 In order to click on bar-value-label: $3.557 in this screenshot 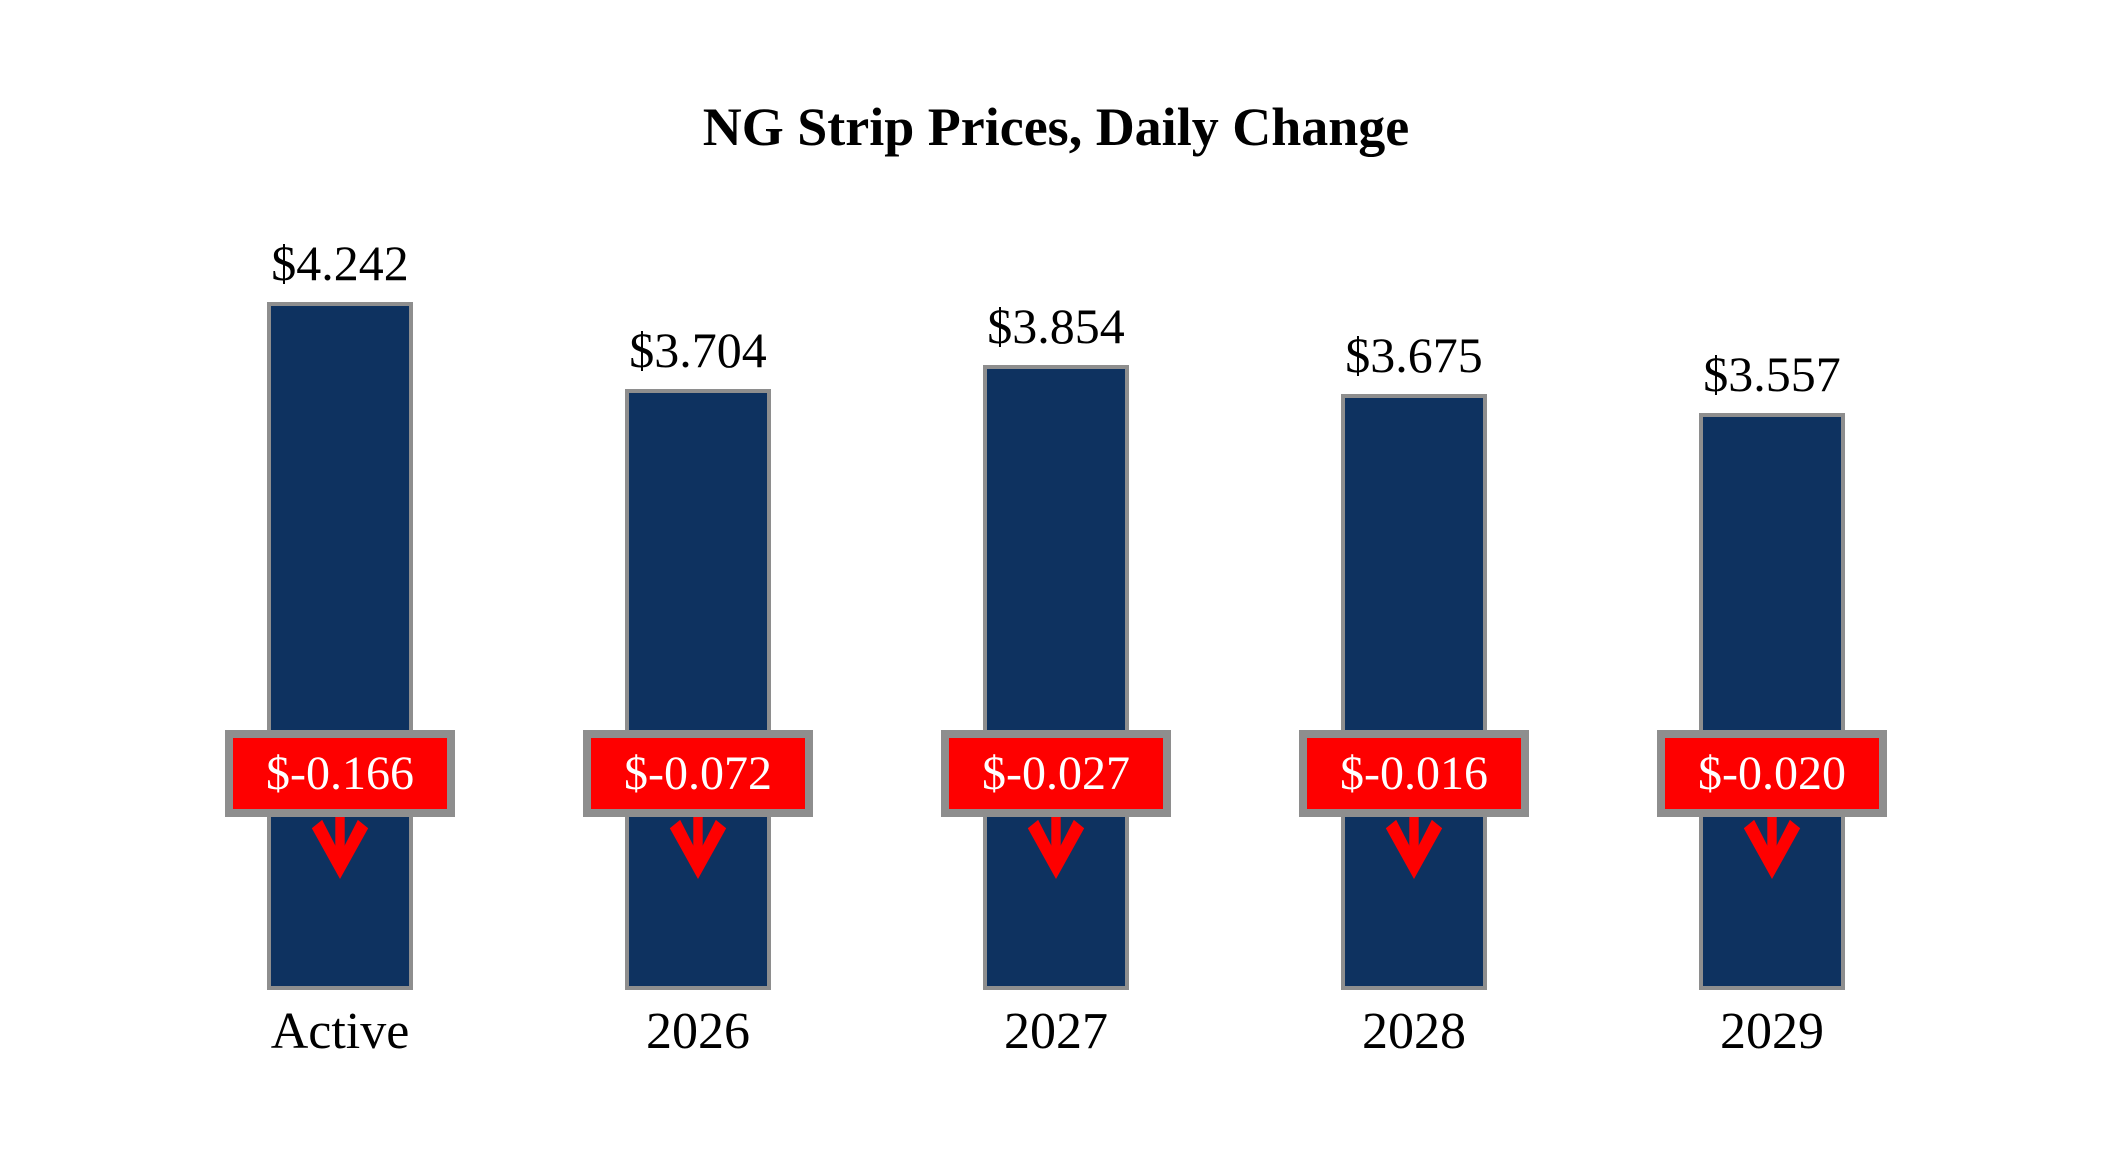, I will do `click(1772, 374)`.